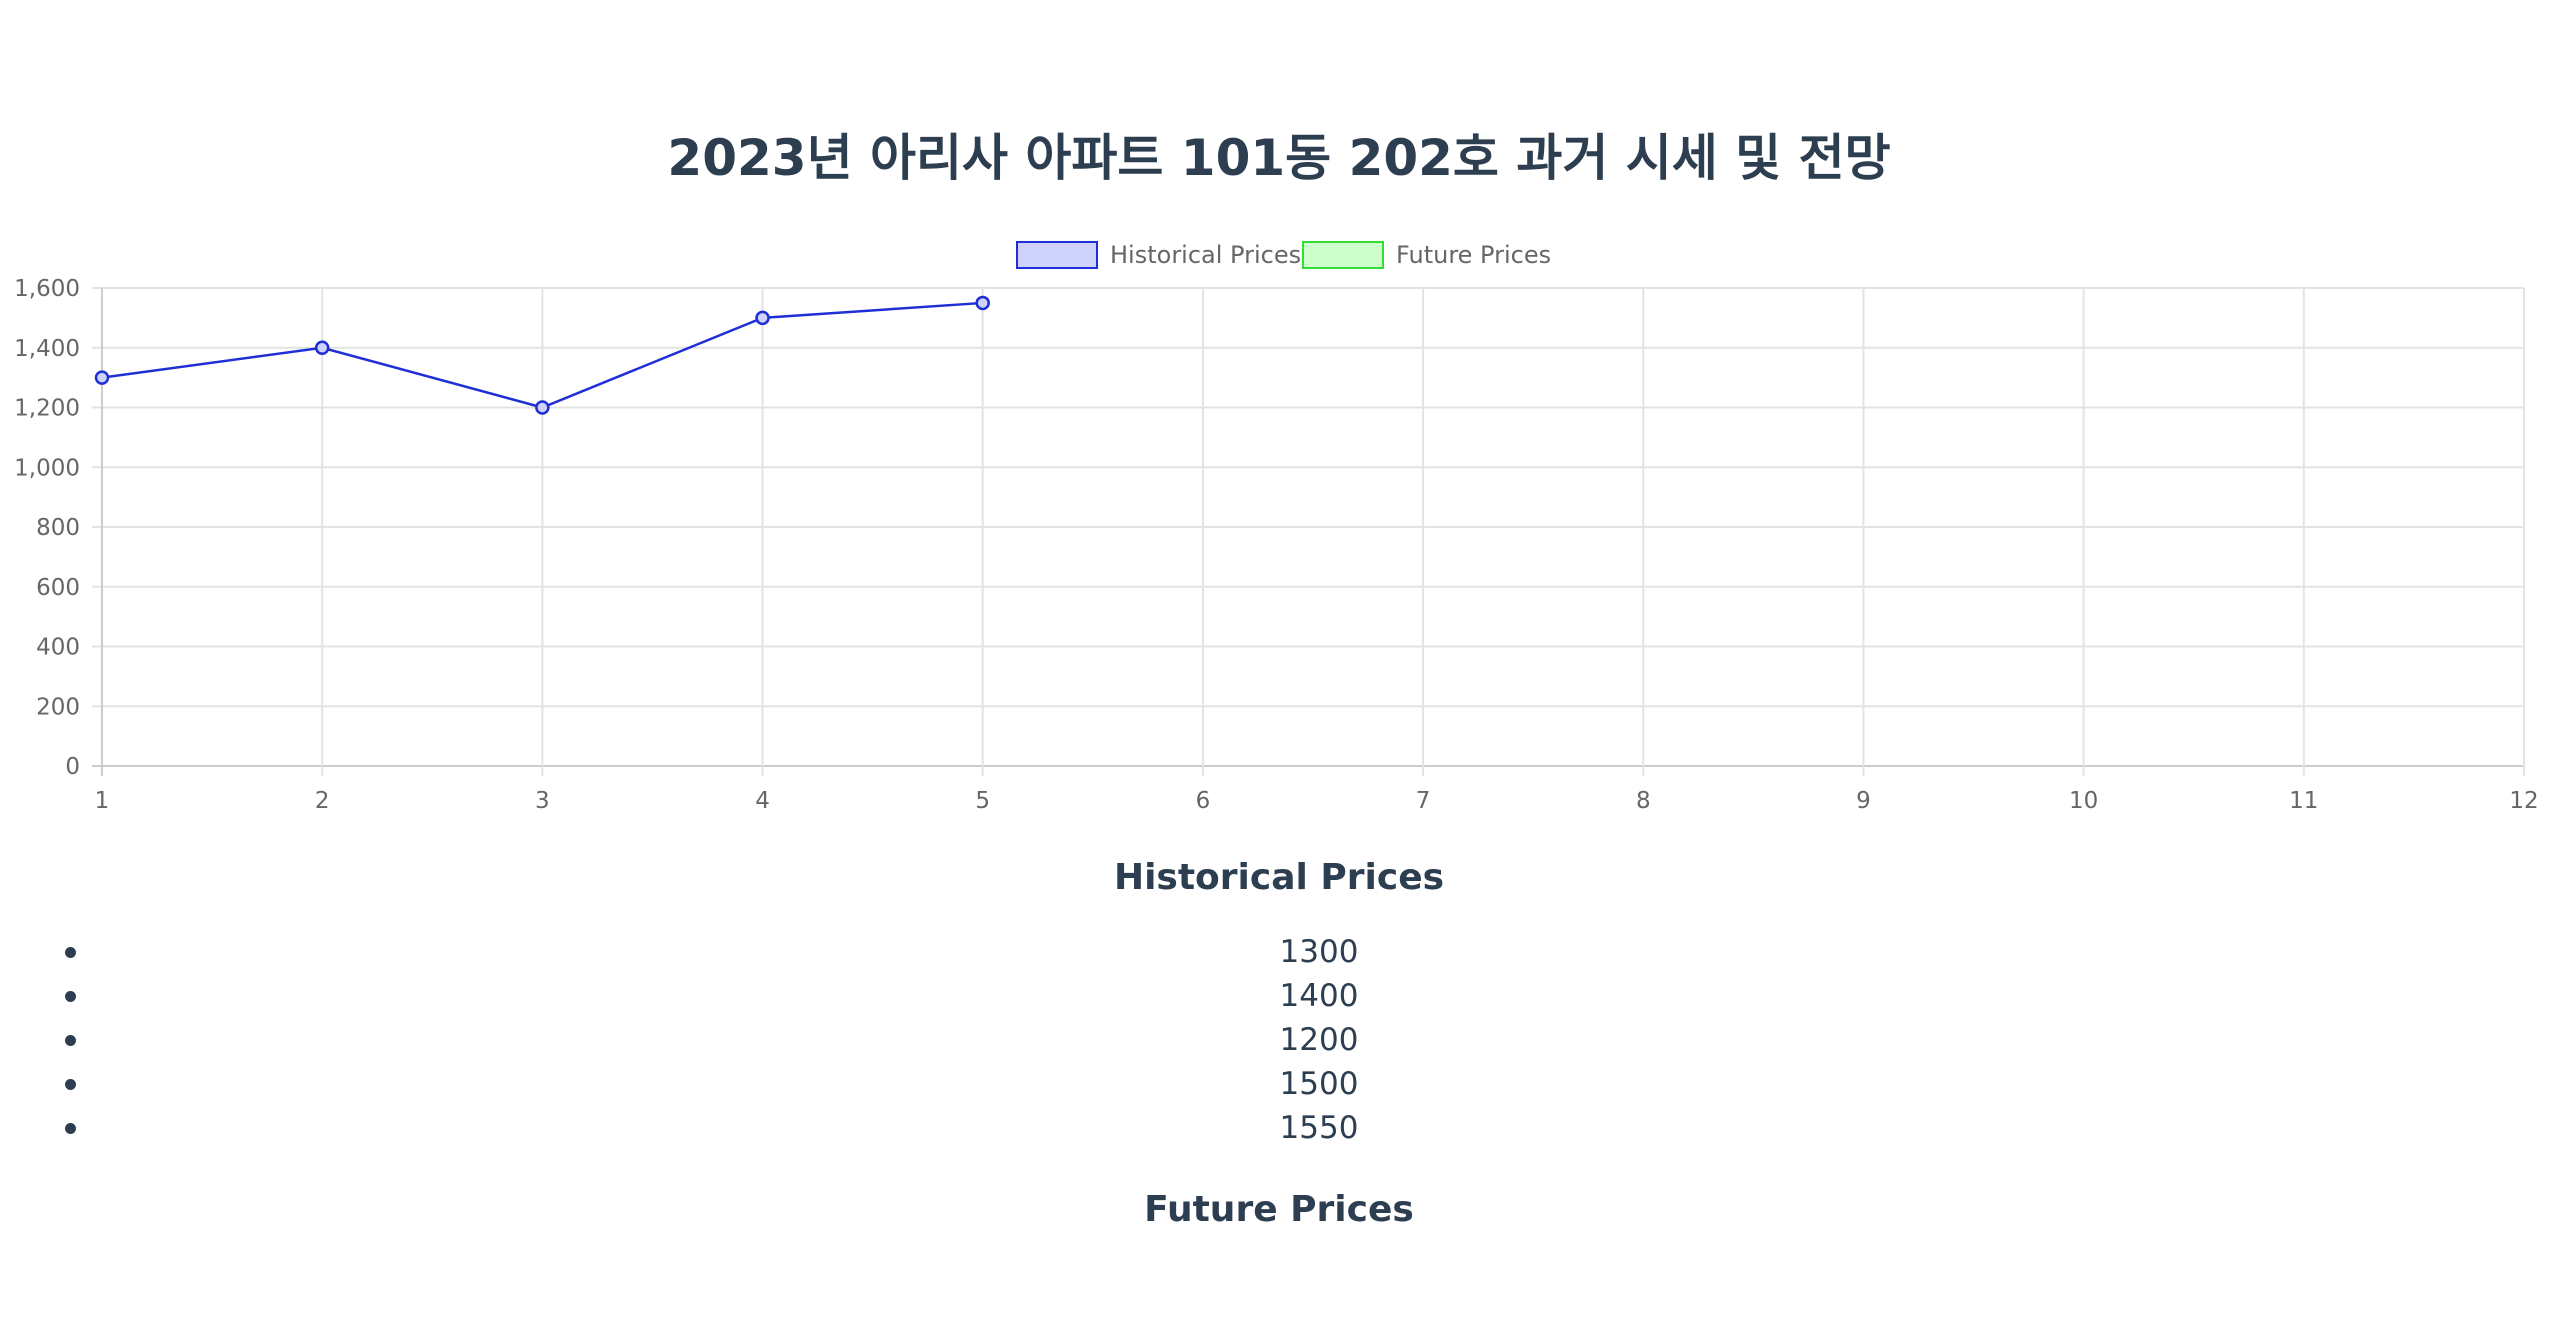  What do you see at coordinates (1473, 255) in the screenshot?
I see `legend-label: Future Prices` at bounding box center [1473, 255].